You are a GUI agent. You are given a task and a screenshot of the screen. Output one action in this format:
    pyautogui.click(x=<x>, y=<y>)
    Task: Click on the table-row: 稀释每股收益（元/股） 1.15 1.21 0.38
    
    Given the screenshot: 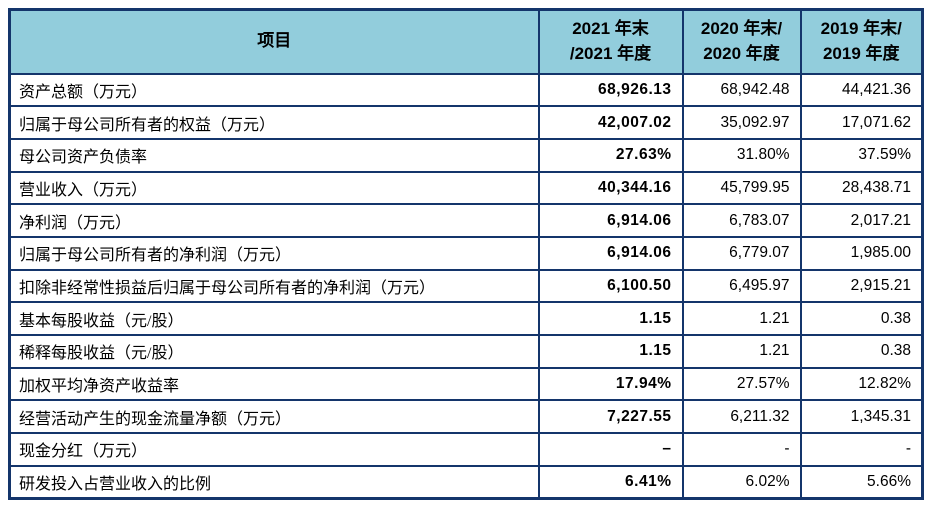 What is the action you would take?
    pyautogui.click(x=466, y=351)
    